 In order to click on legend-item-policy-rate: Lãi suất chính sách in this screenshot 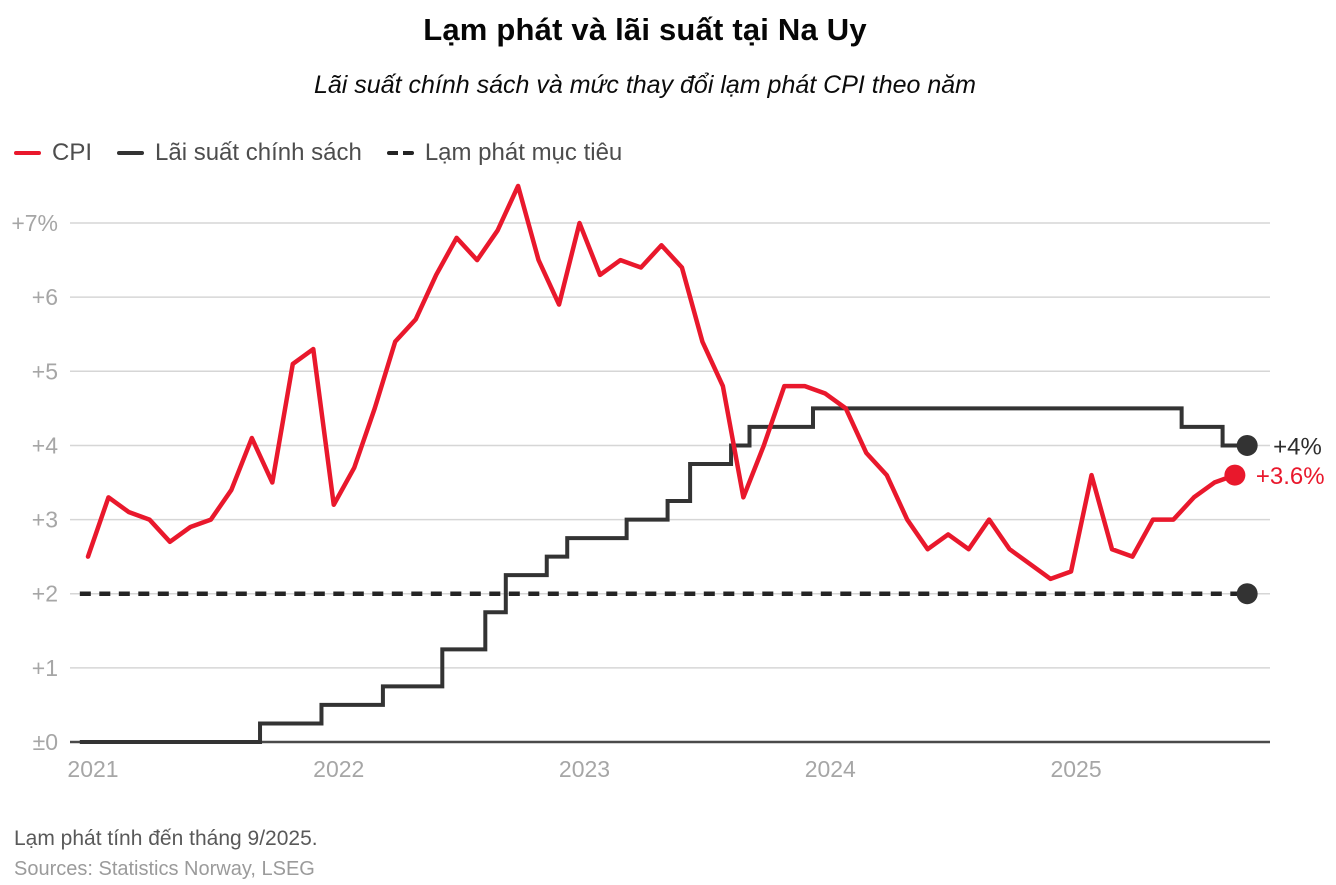, I will do `click(239, 153)`.